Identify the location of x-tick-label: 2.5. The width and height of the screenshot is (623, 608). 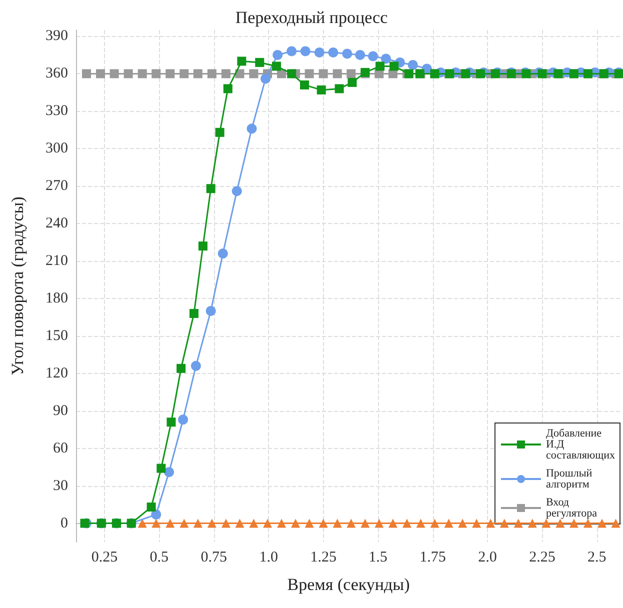
(597, 558).